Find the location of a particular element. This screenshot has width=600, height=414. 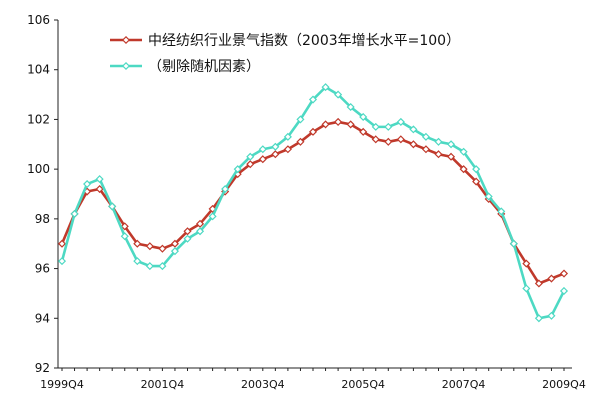

x-tick-label: 2001Q4 is located at coordinates (163, 384).